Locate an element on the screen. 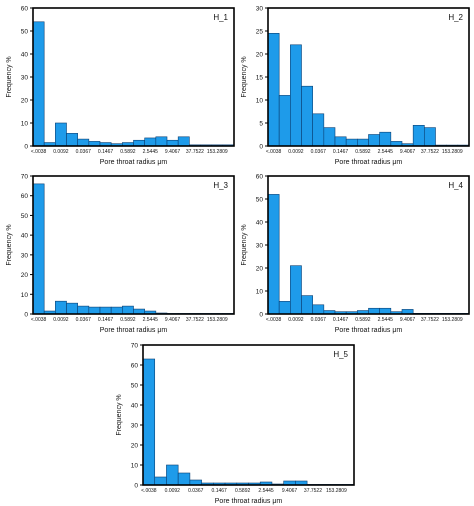 The image size is (474, 506). y-tick-label: 25 is located at coordinates (260, 32).